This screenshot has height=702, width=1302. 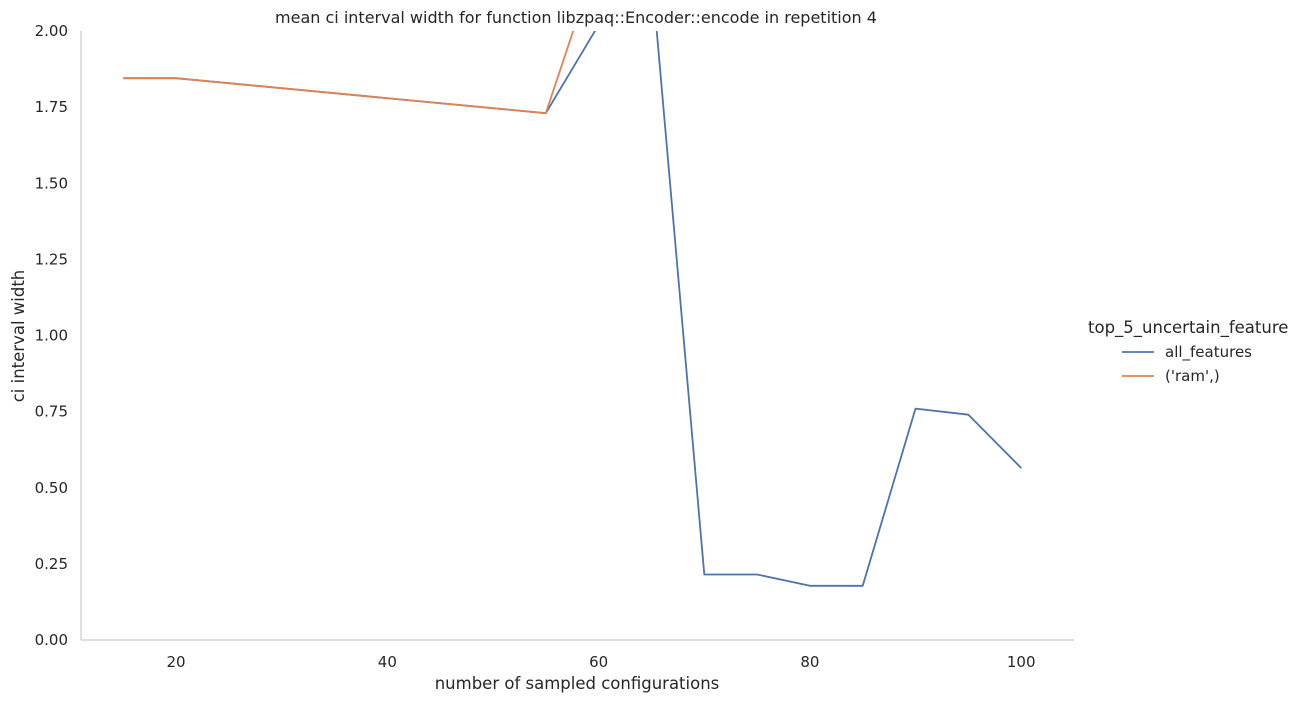 What do you see at coordinates (1208, 352) in the screenshot?
I see `legend-label: all_features` at bounding box center [1208, 352].